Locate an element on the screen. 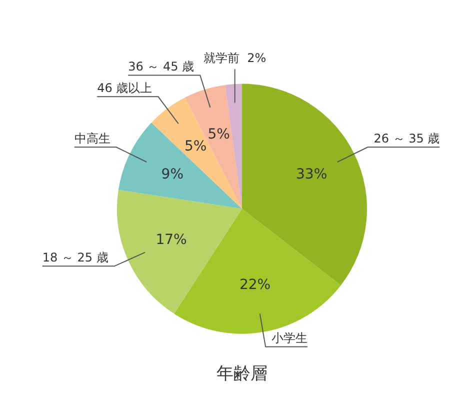 Image resolution: width=456 pixels, height=417 pixels. slice-label: 18 ～ 25 歳 is located at coordinates (75, 257).